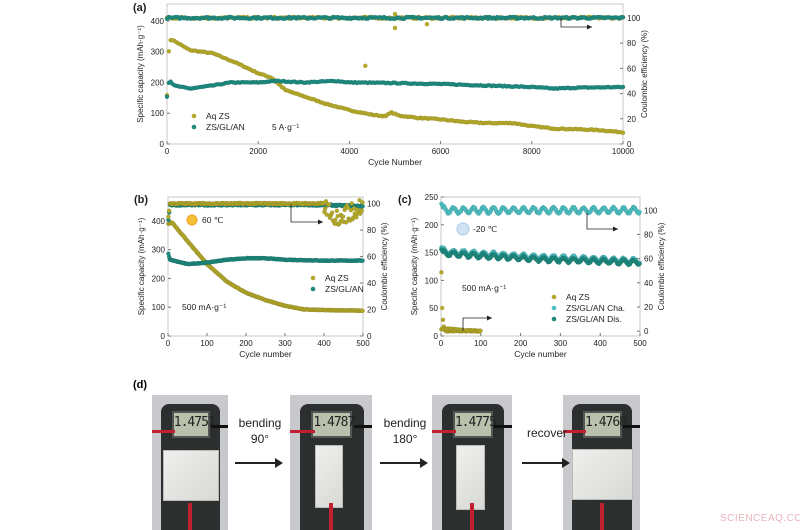 The height and width of the screenshot is (530, 800). What do you see at coordinates (414, 266) in the screenshot?
I see `y-axis-label: Specific capacity (mAh·g⁻¹)` at bounding box center [414, 266].